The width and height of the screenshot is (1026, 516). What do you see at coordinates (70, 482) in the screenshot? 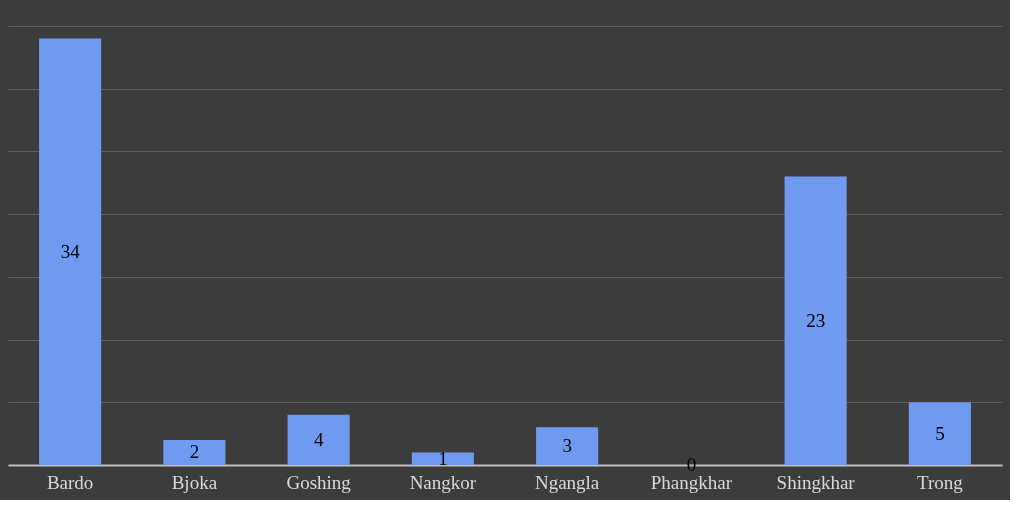
I see `x-tick-label: Bardo` at bounding box center [70, 482].